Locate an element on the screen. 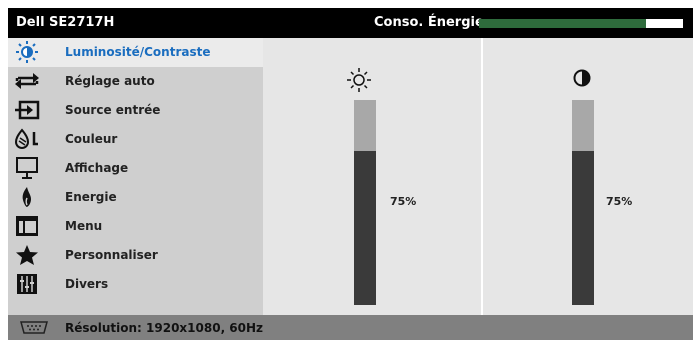  menu-item-display: Affichage is located at coordinates (135, 168).